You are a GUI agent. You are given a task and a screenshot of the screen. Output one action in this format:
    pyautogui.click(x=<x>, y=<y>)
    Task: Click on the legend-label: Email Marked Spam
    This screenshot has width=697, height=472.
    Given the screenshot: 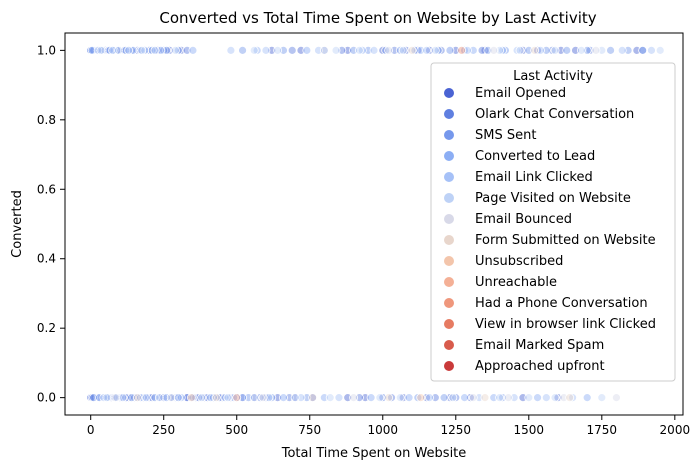 What is the action you would take?
    pyautogui.click(x=539, y=345)
    